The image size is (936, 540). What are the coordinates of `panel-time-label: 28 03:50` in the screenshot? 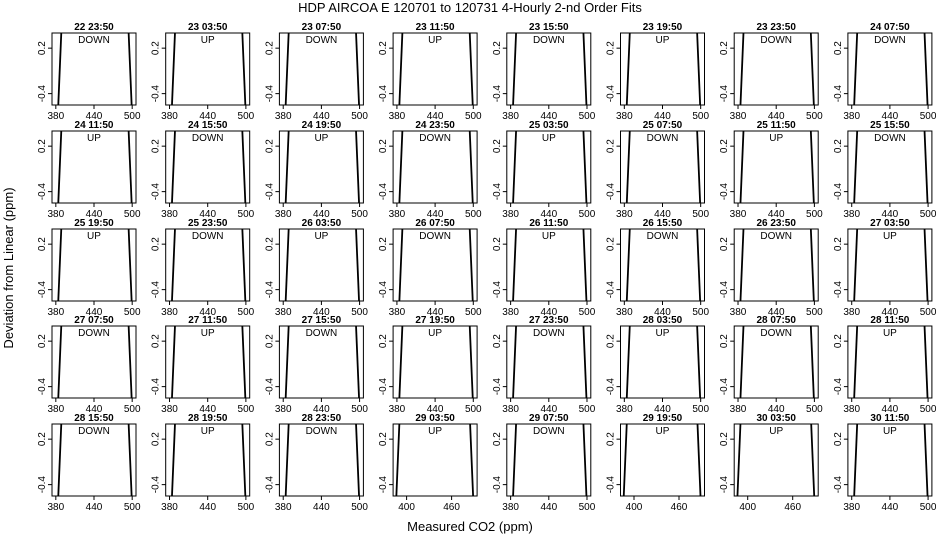 It's located at (663, 320).